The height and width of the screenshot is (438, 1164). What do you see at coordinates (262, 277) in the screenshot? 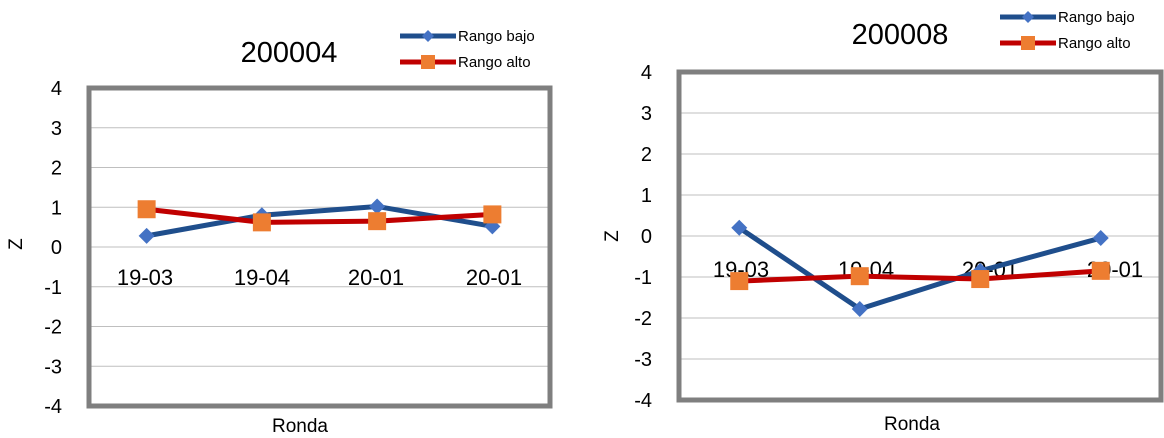
I see `x-category-label: 19-04` at bounding box center [262, 277].